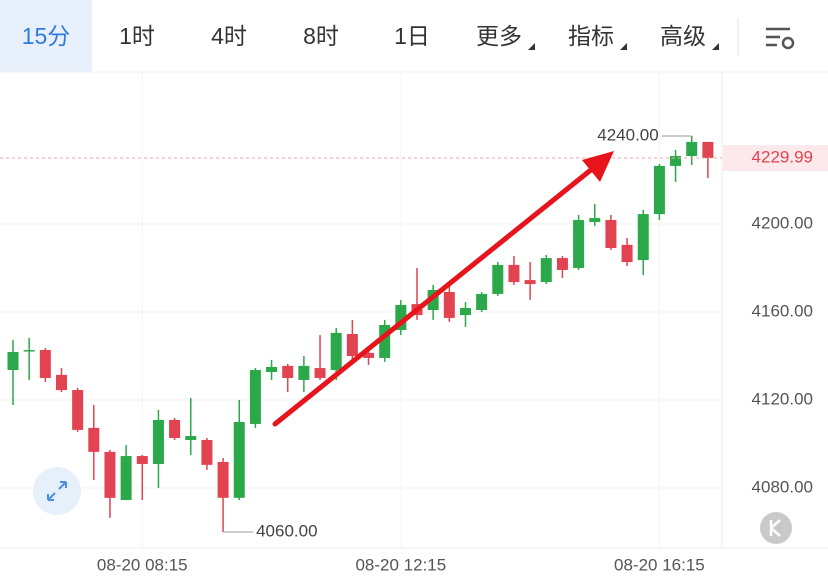 The width and height of the screenshot is (828, 584). I want to click on x-tick-label: 08-20 16:15, so click(659, 564).